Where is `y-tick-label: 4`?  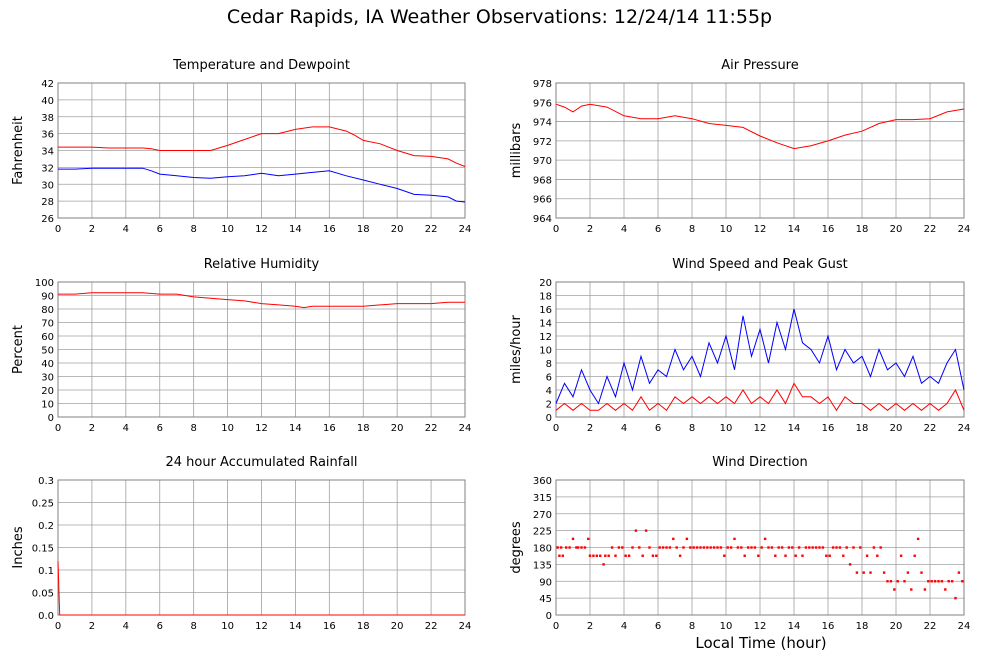 y-tick-label: 4 is located at coordinates (549, 391).